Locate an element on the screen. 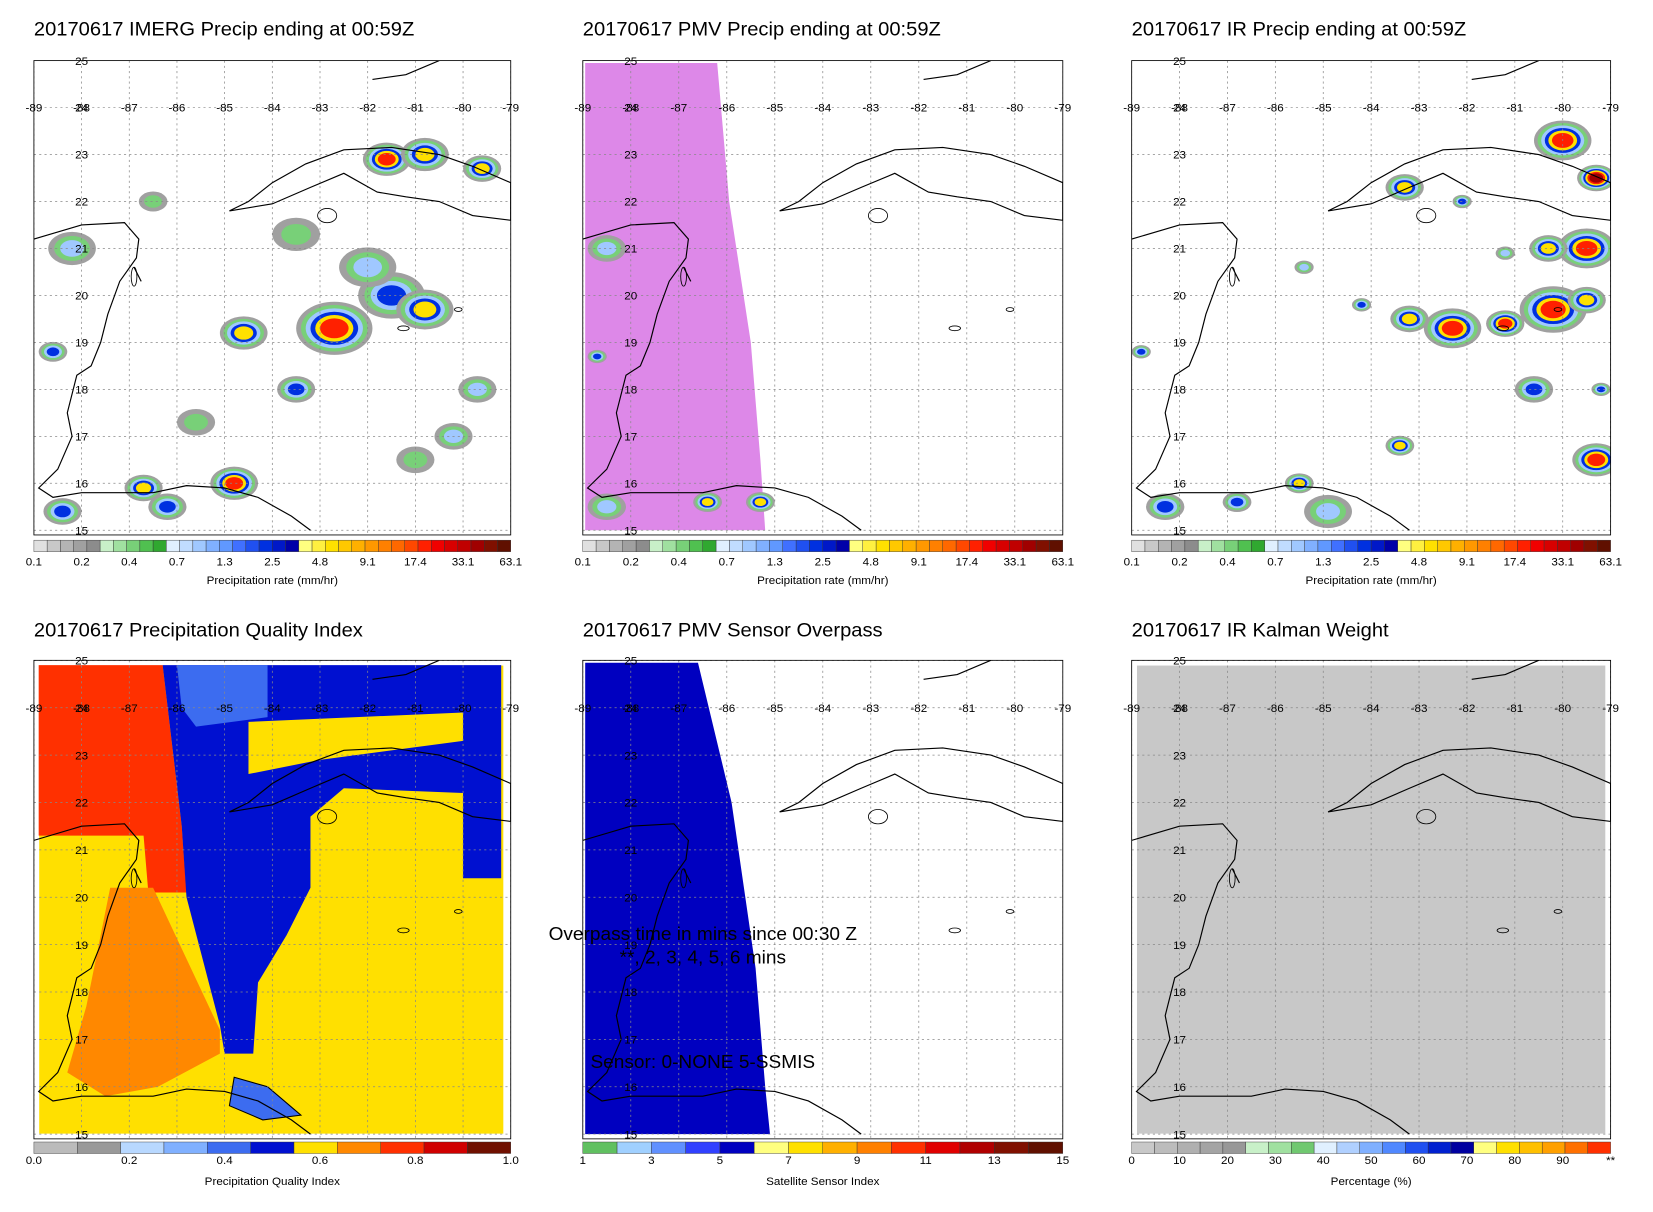 The width and height of the screenshot is (1653, 1212). colorbar-label: 9 is located at coordinates (857, 1161).